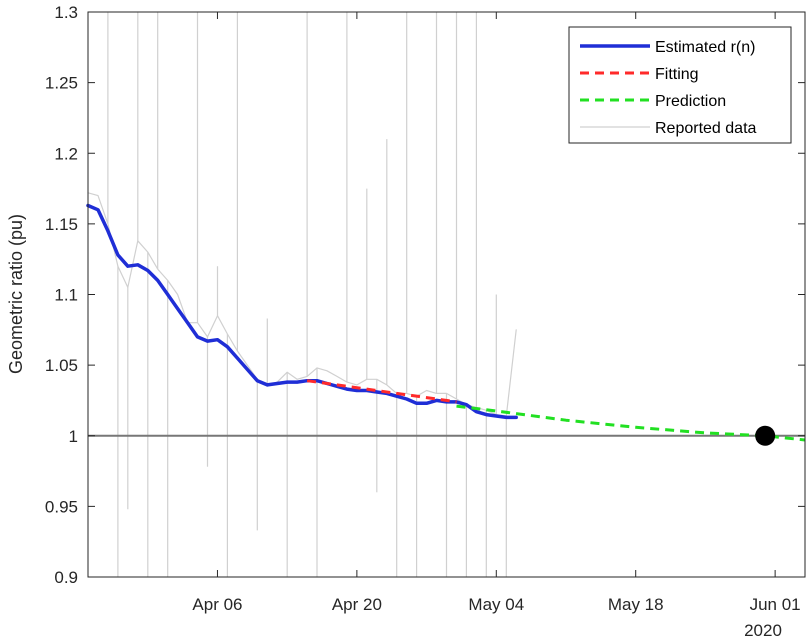  Describe the element at coordinates (66, 153) in the screenshot. I see `y-tick-label: 1.2` at that location.